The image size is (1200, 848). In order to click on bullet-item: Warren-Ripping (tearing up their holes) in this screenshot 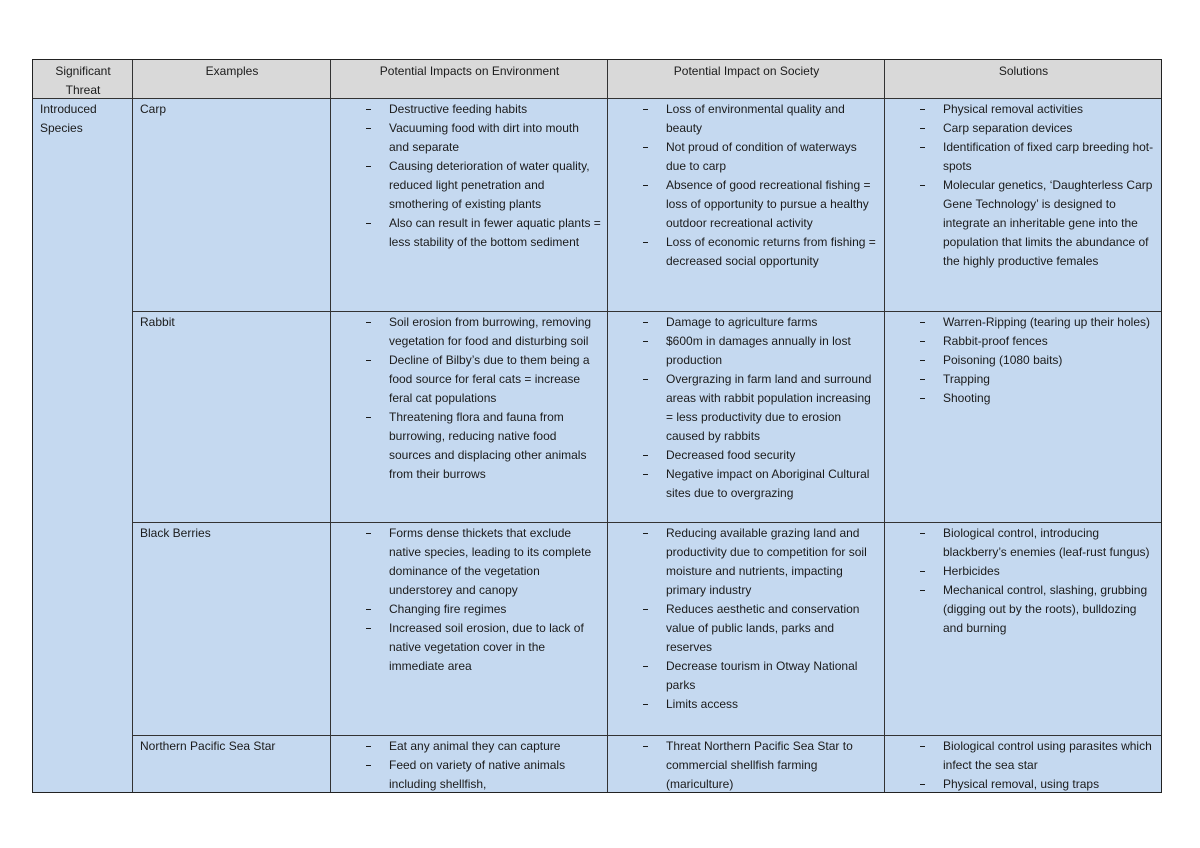, I will do `click(1023, 322)`.